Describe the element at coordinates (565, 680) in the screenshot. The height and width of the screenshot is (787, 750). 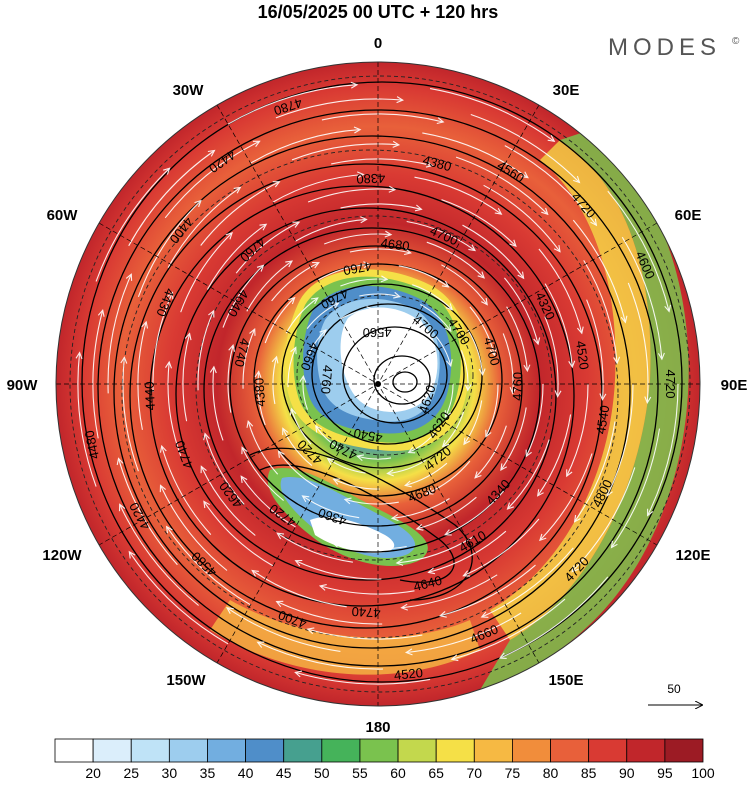
I see `lon-label-150e: 150E` at that location.